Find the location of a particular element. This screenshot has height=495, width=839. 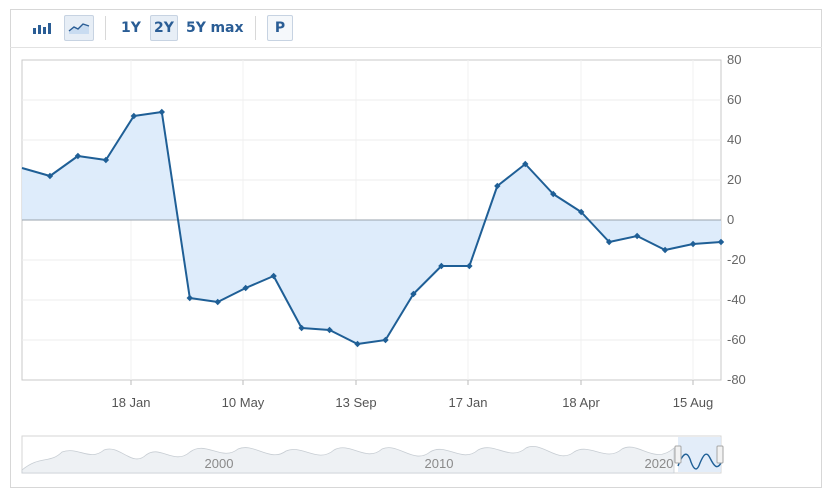

navigator-year-label: 2010 is located at coordinates (439, 463).